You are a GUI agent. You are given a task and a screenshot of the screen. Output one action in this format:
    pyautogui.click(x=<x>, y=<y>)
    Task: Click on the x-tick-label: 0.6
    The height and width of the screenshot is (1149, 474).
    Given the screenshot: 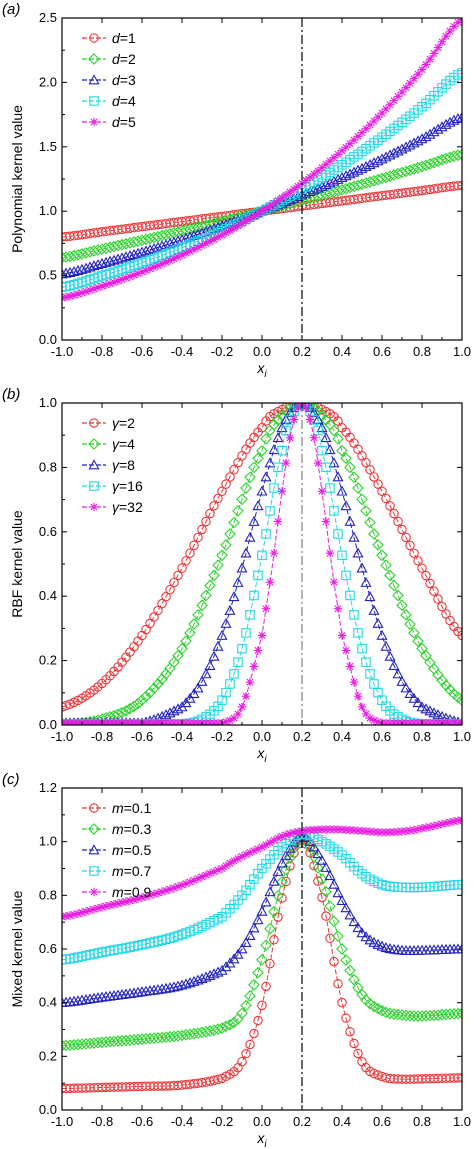 What is the action you would take?
    pyautogui.click(x=382, y=1121)
    